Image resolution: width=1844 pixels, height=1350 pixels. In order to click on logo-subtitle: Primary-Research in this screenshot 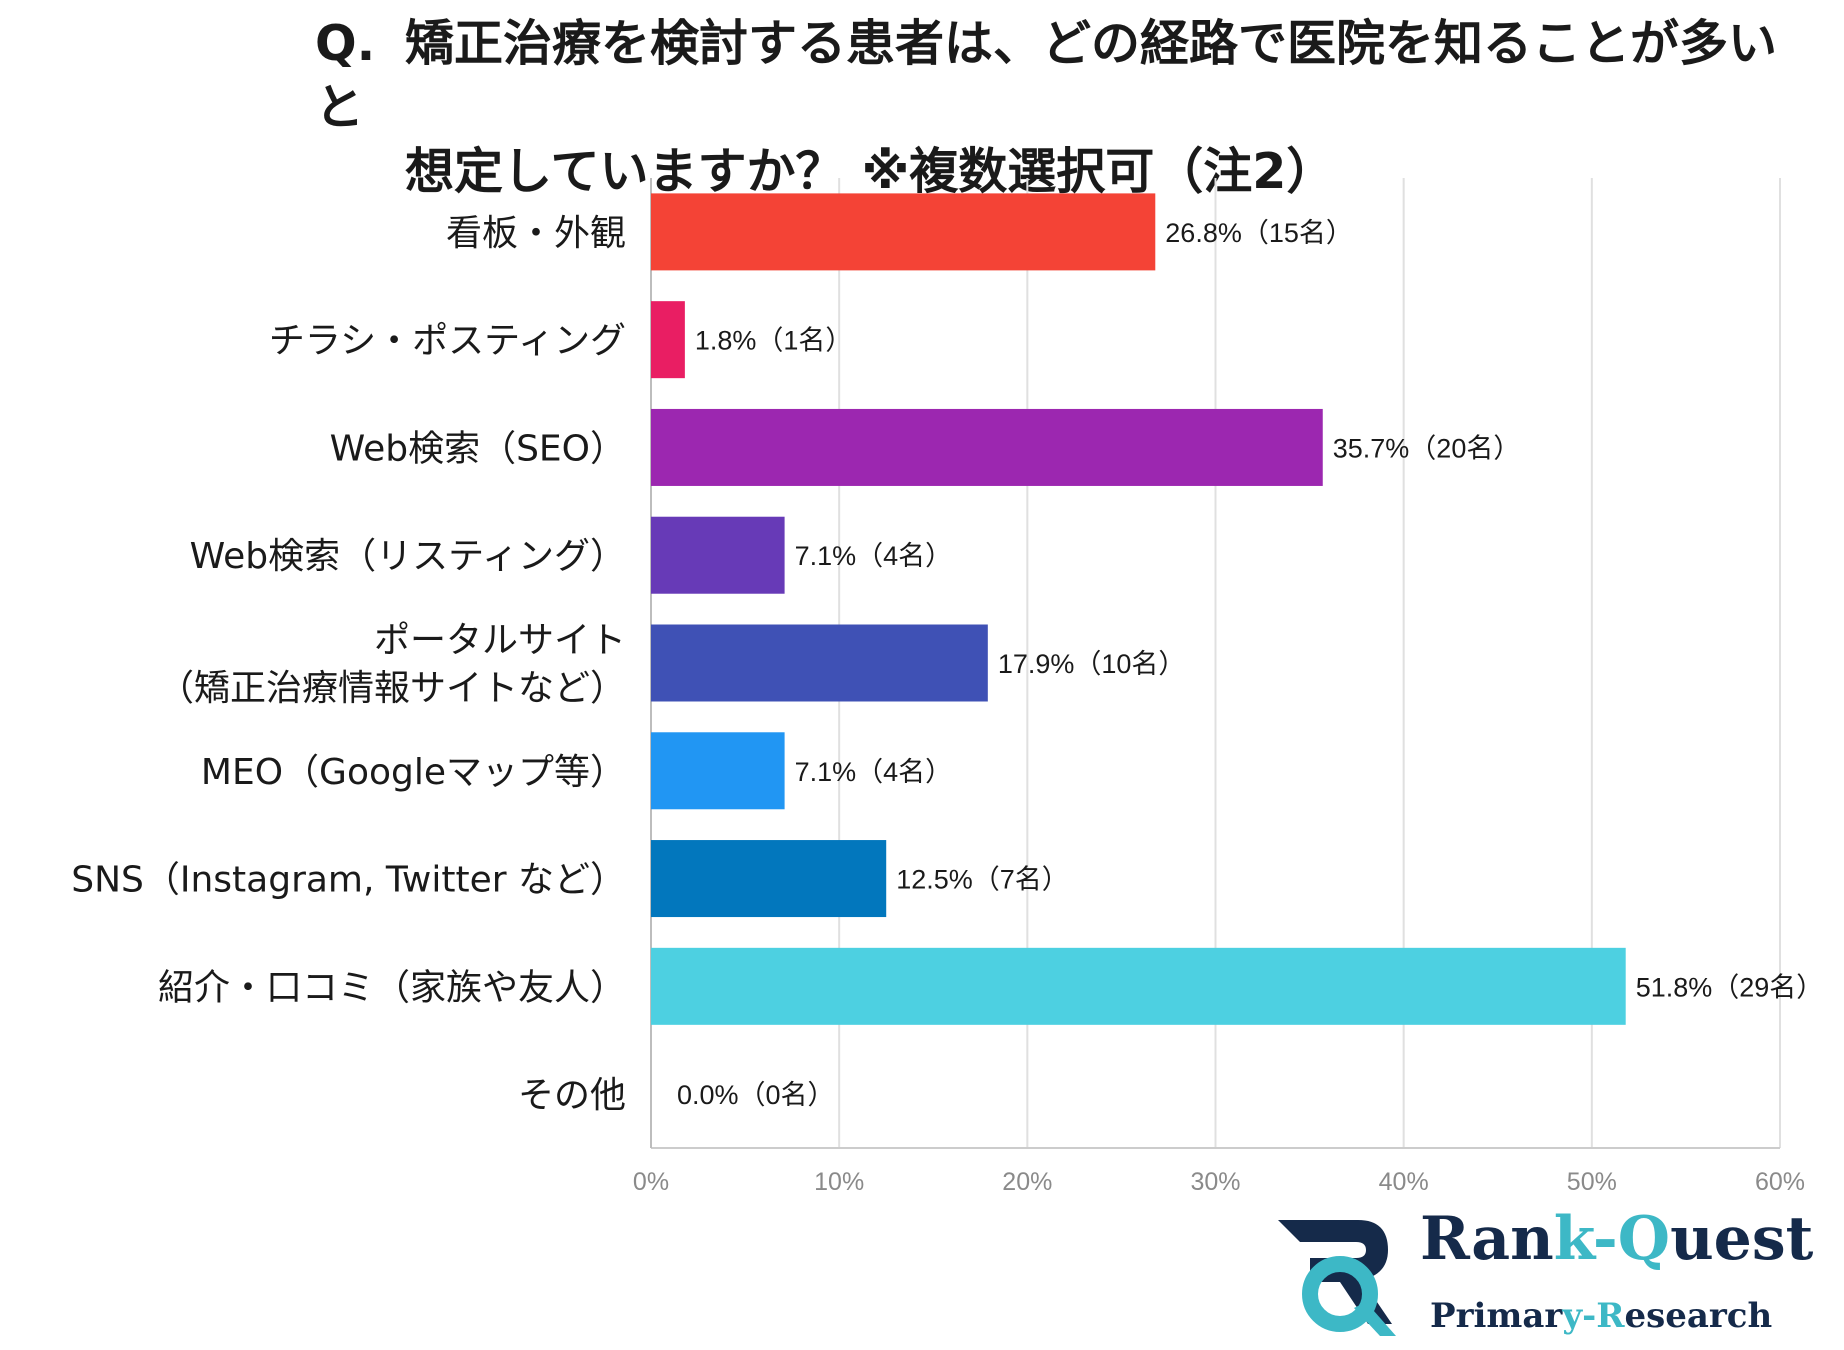, I will do `click(1601, 1316)`.